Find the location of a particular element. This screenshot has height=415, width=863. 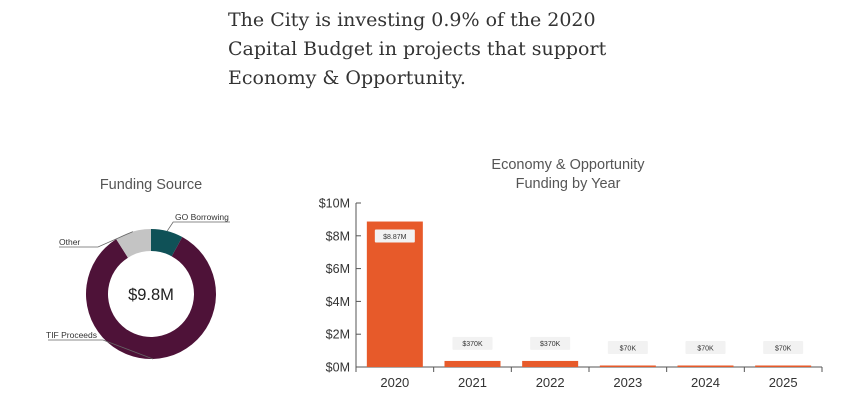

donut-slice-tif-proceeds is located at coordinates (150, 298).